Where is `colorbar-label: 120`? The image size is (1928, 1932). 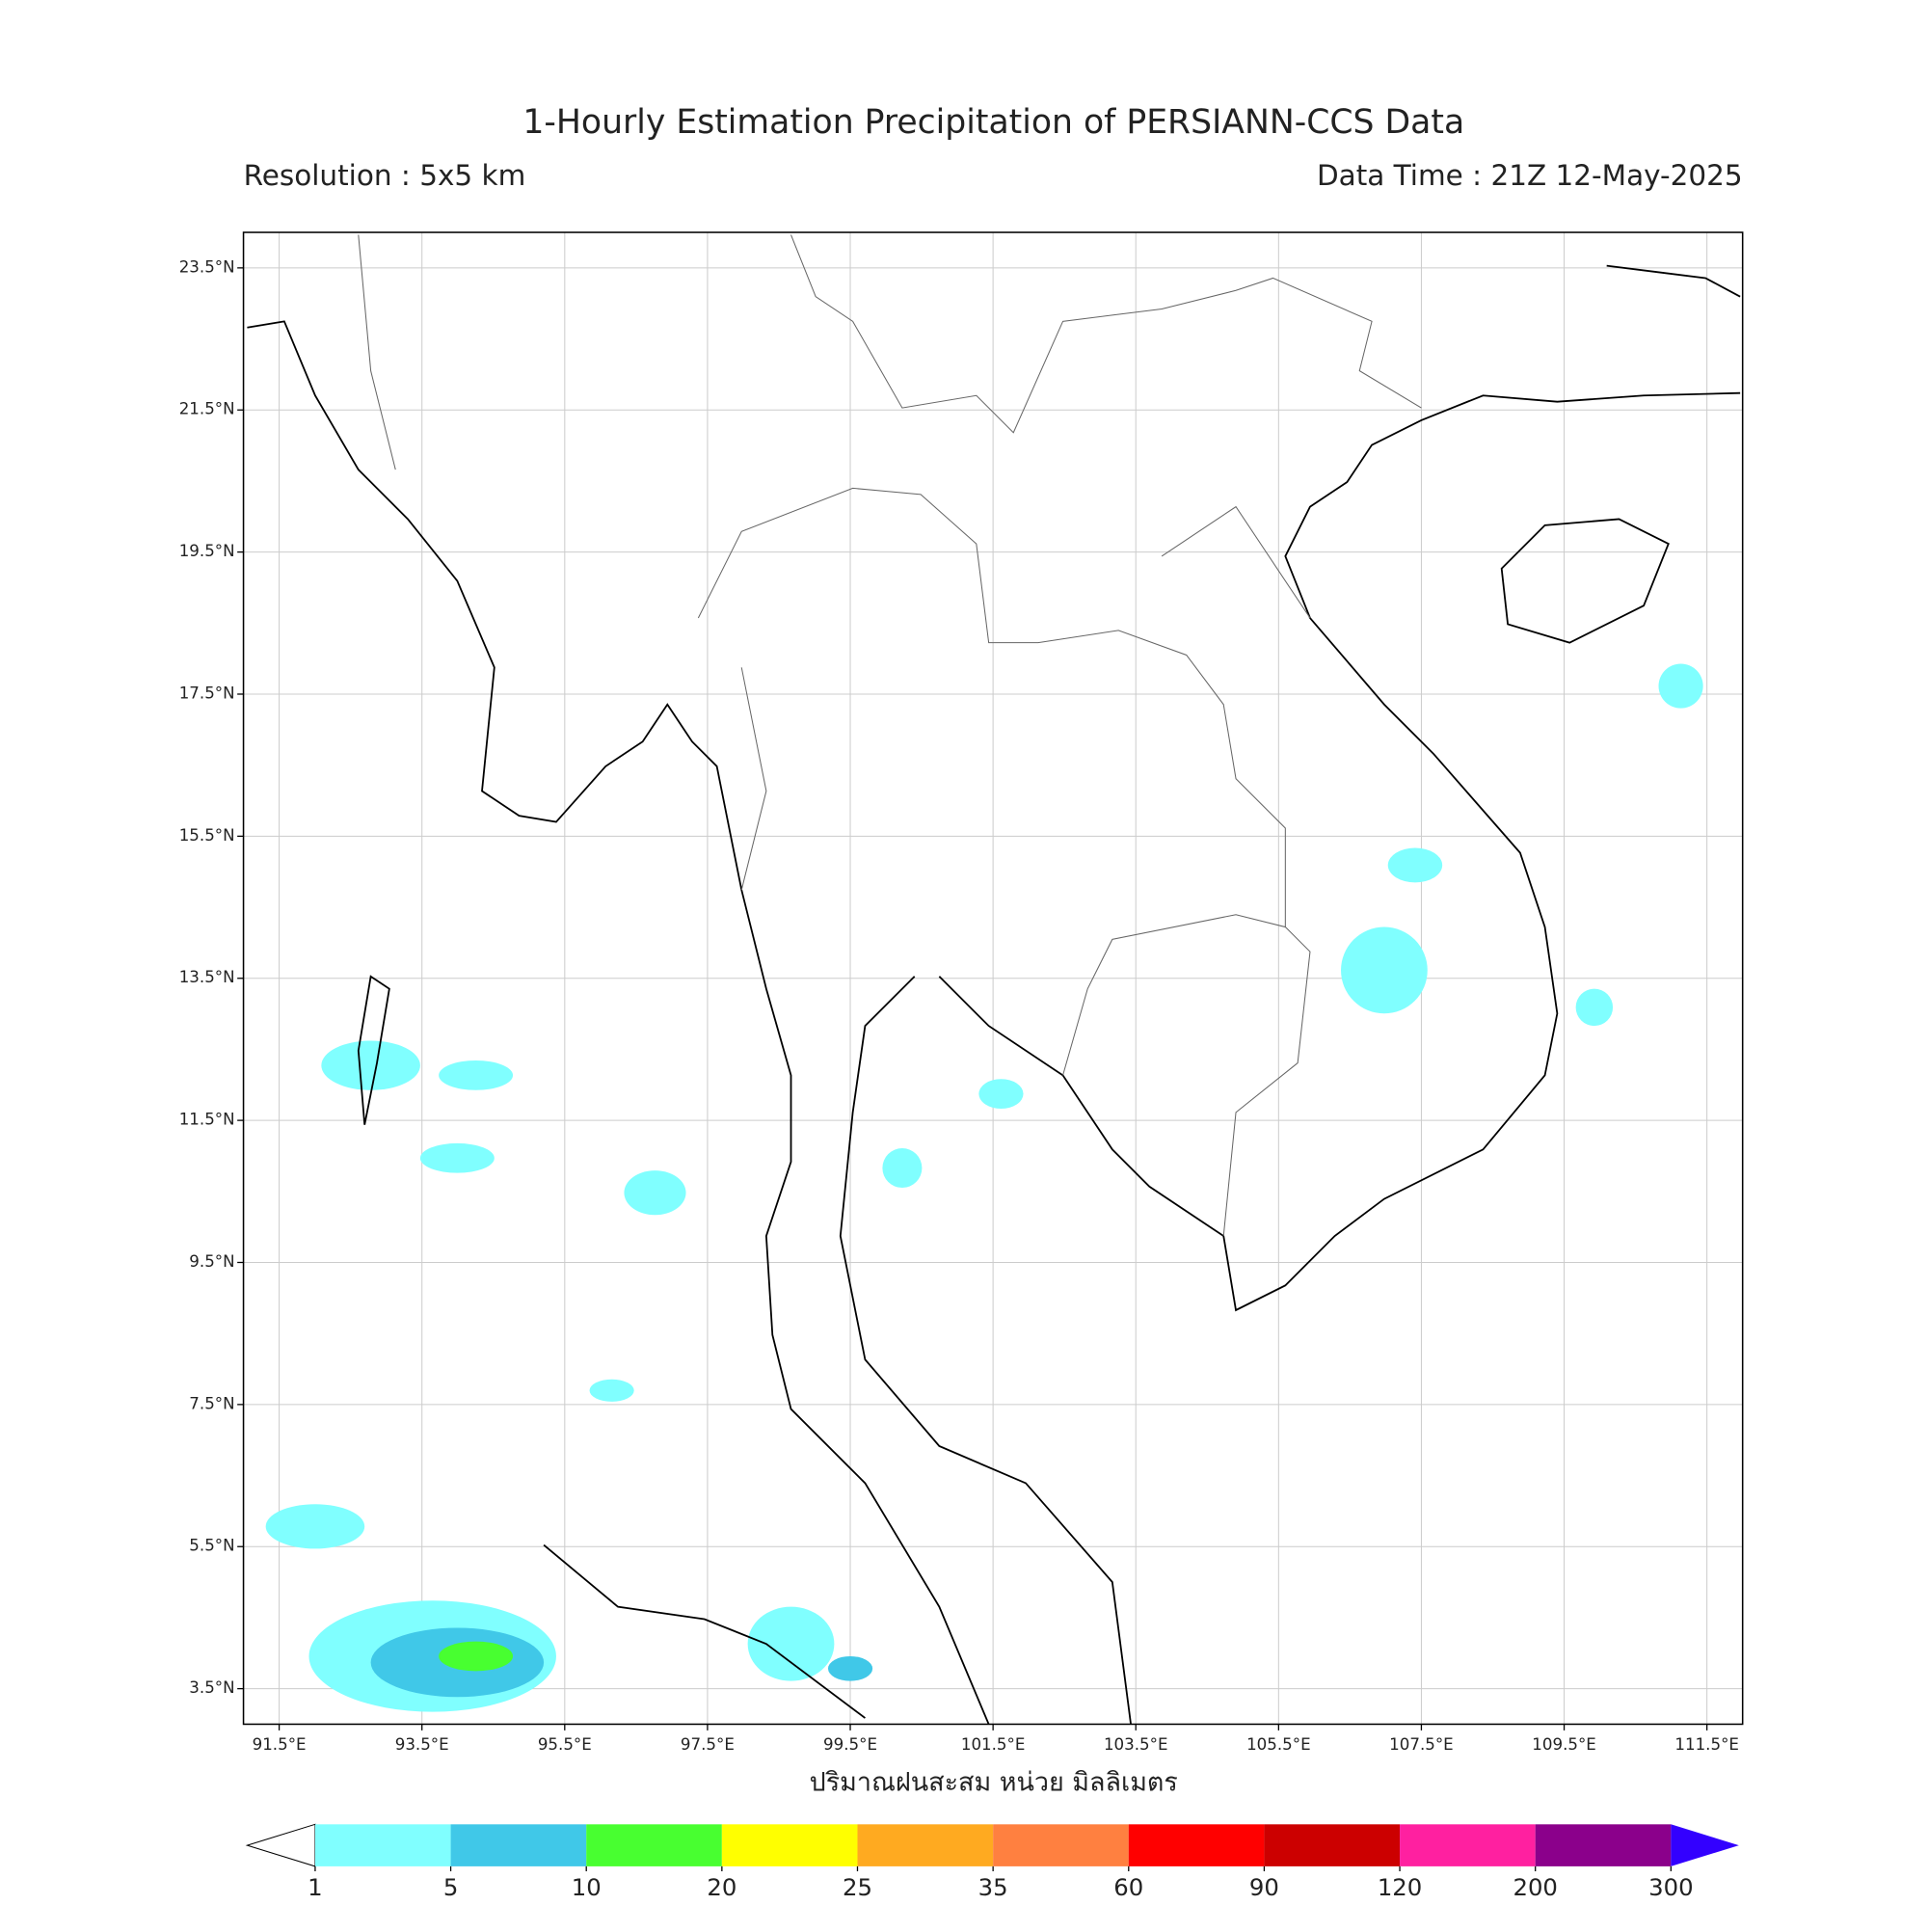 colorbar-label: 120 is located at coordinates (1400, 1887).